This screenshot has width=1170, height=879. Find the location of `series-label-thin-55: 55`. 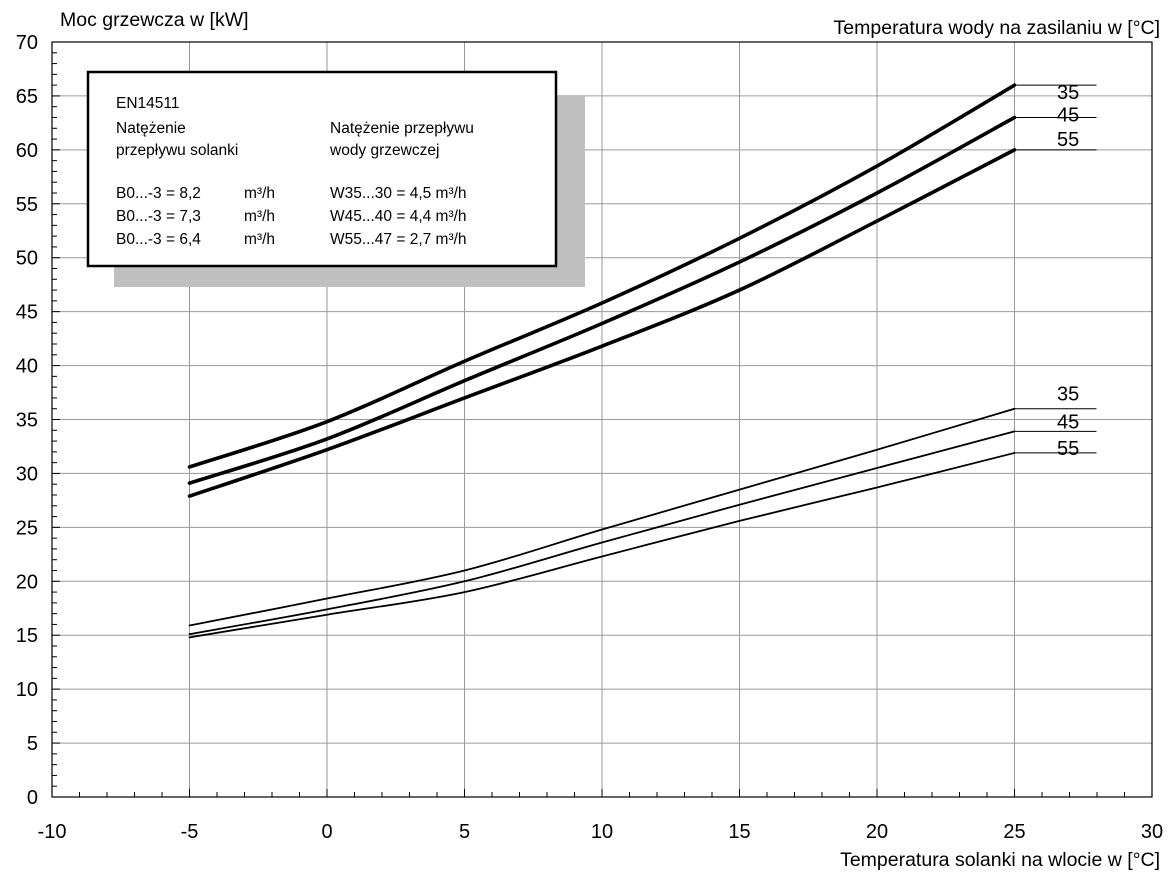

series-label-thin-55: 55 is located at coordinates (1068, 449).